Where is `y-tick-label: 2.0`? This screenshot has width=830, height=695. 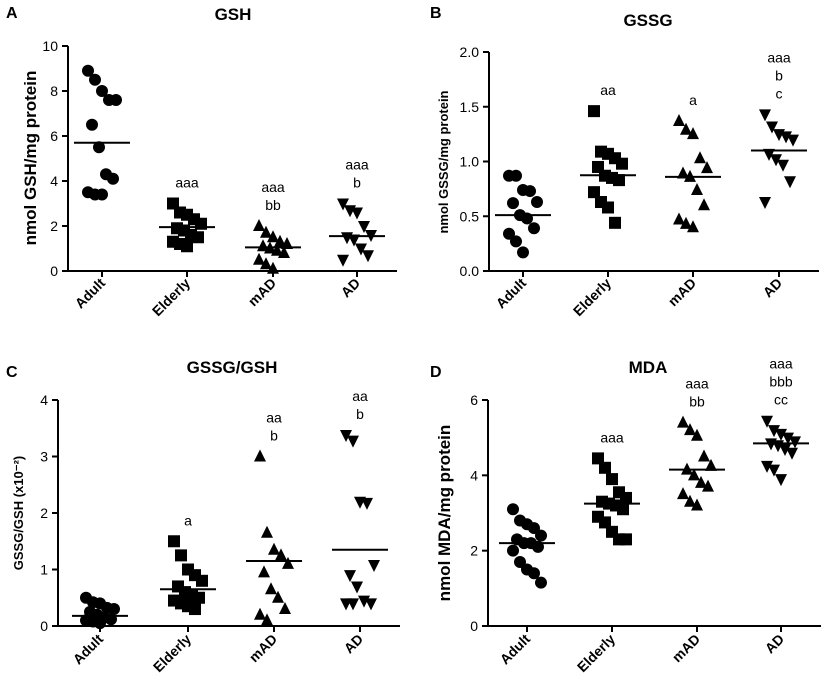 y-tick-label: 2.0 is located at coordinates (470, 52).